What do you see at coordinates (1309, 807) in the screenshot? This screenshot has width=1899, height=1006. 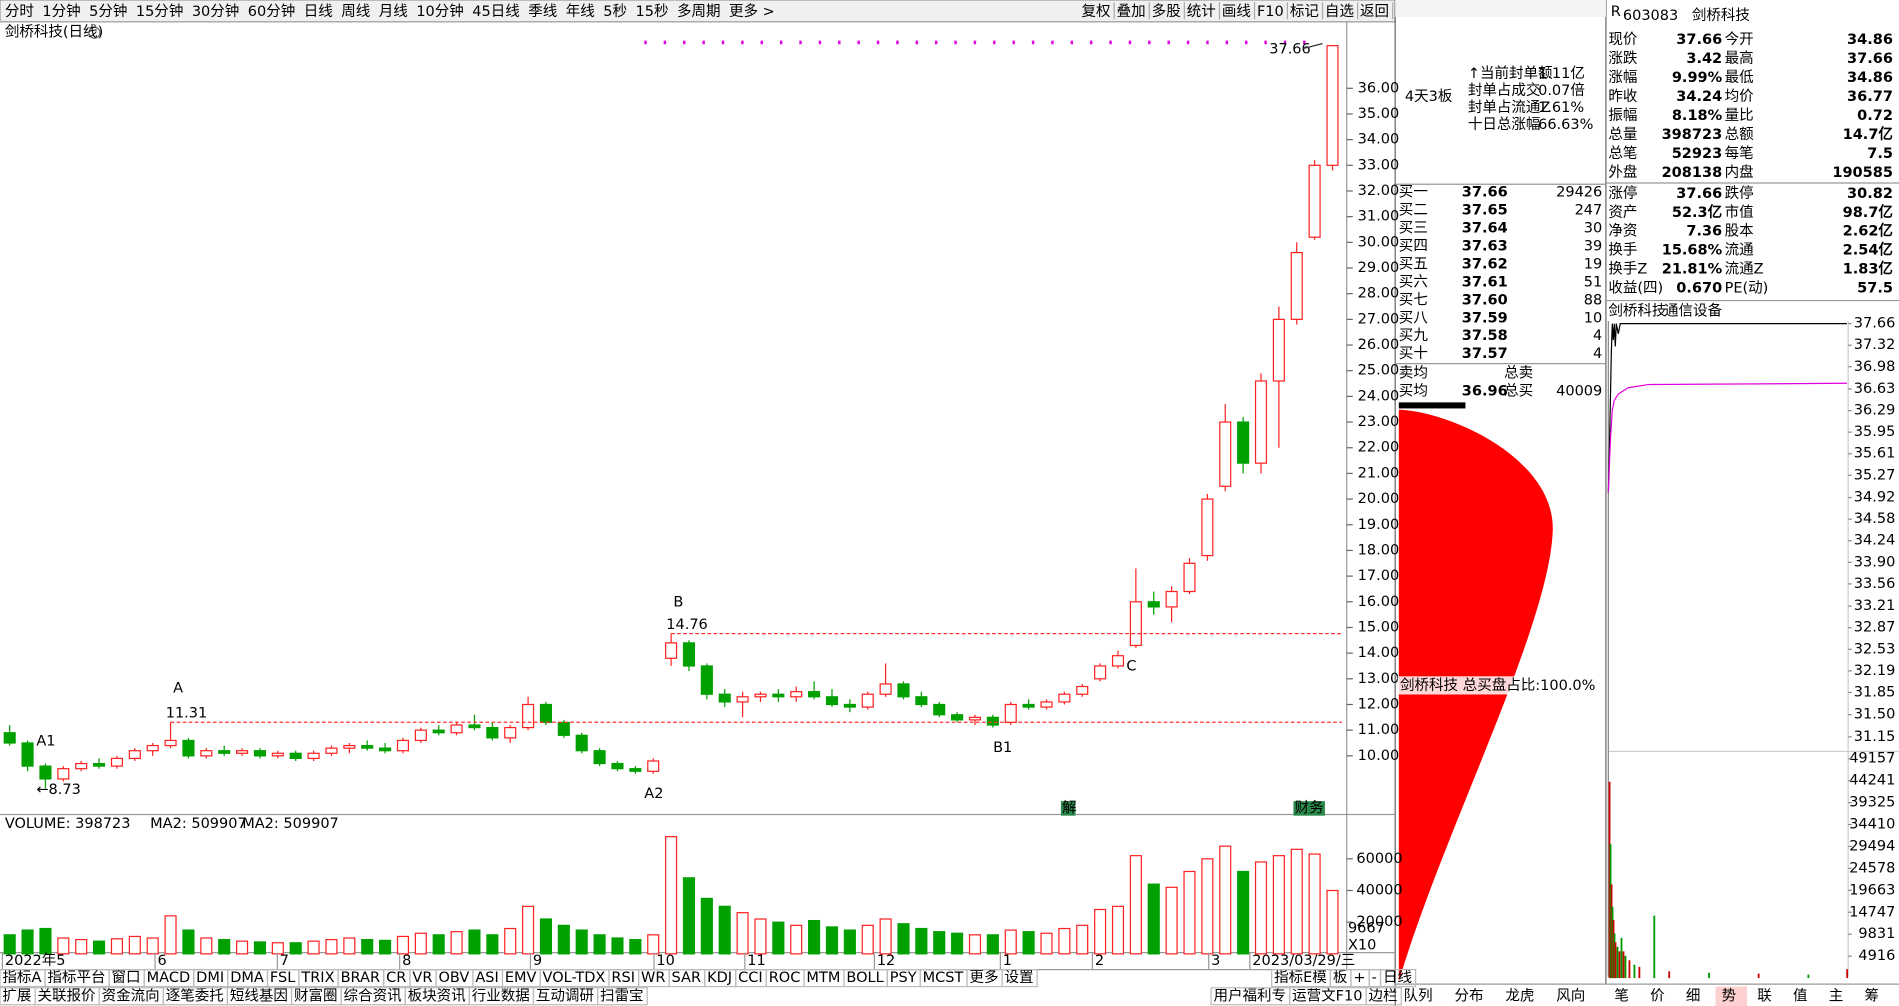 I see `badge: 财务` at bounding box center [1309, 807].